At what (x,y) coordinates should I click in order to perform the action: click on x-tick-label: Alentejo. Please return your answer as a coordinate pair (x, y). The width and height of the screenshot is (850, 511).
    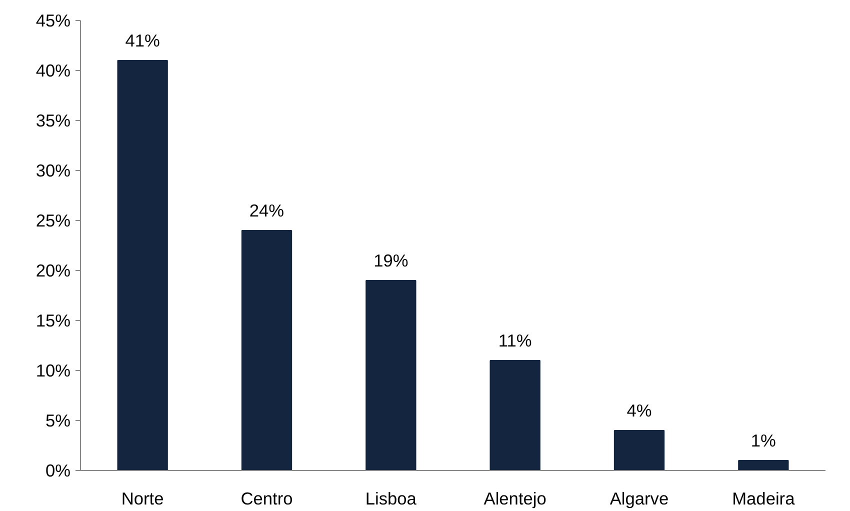
    Looking at the image, I should click on (515, 498).